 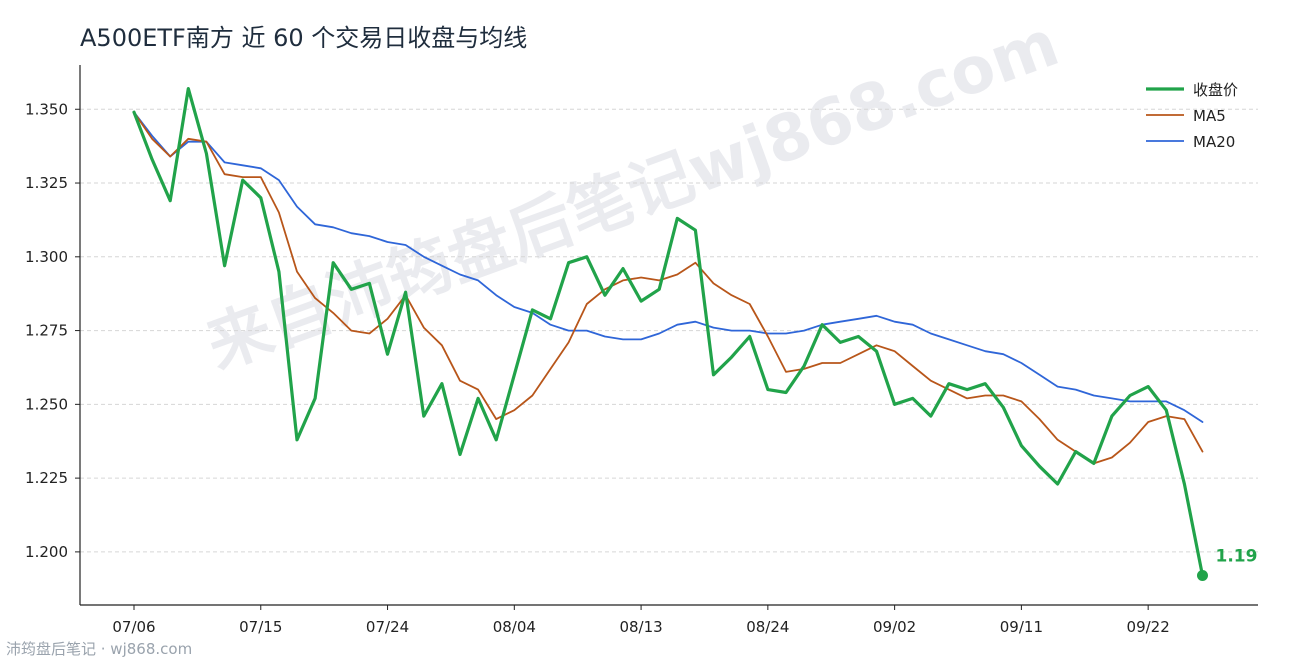 What do you see at coordinates (46, 404) in the screenshot?
I see `y-tick-label: 1.250` at bounding box center [46, 404].